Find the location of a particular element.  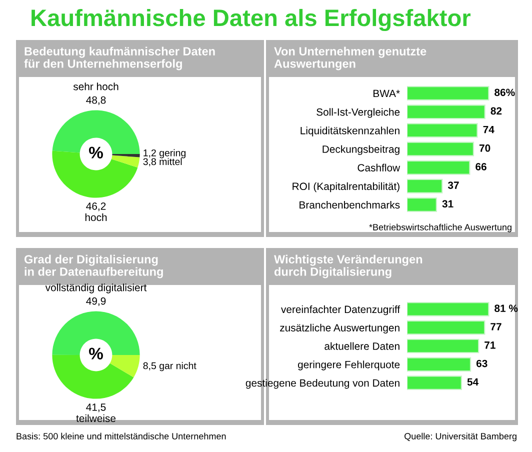

data-label: 66 is located at coordinates (481, 166).